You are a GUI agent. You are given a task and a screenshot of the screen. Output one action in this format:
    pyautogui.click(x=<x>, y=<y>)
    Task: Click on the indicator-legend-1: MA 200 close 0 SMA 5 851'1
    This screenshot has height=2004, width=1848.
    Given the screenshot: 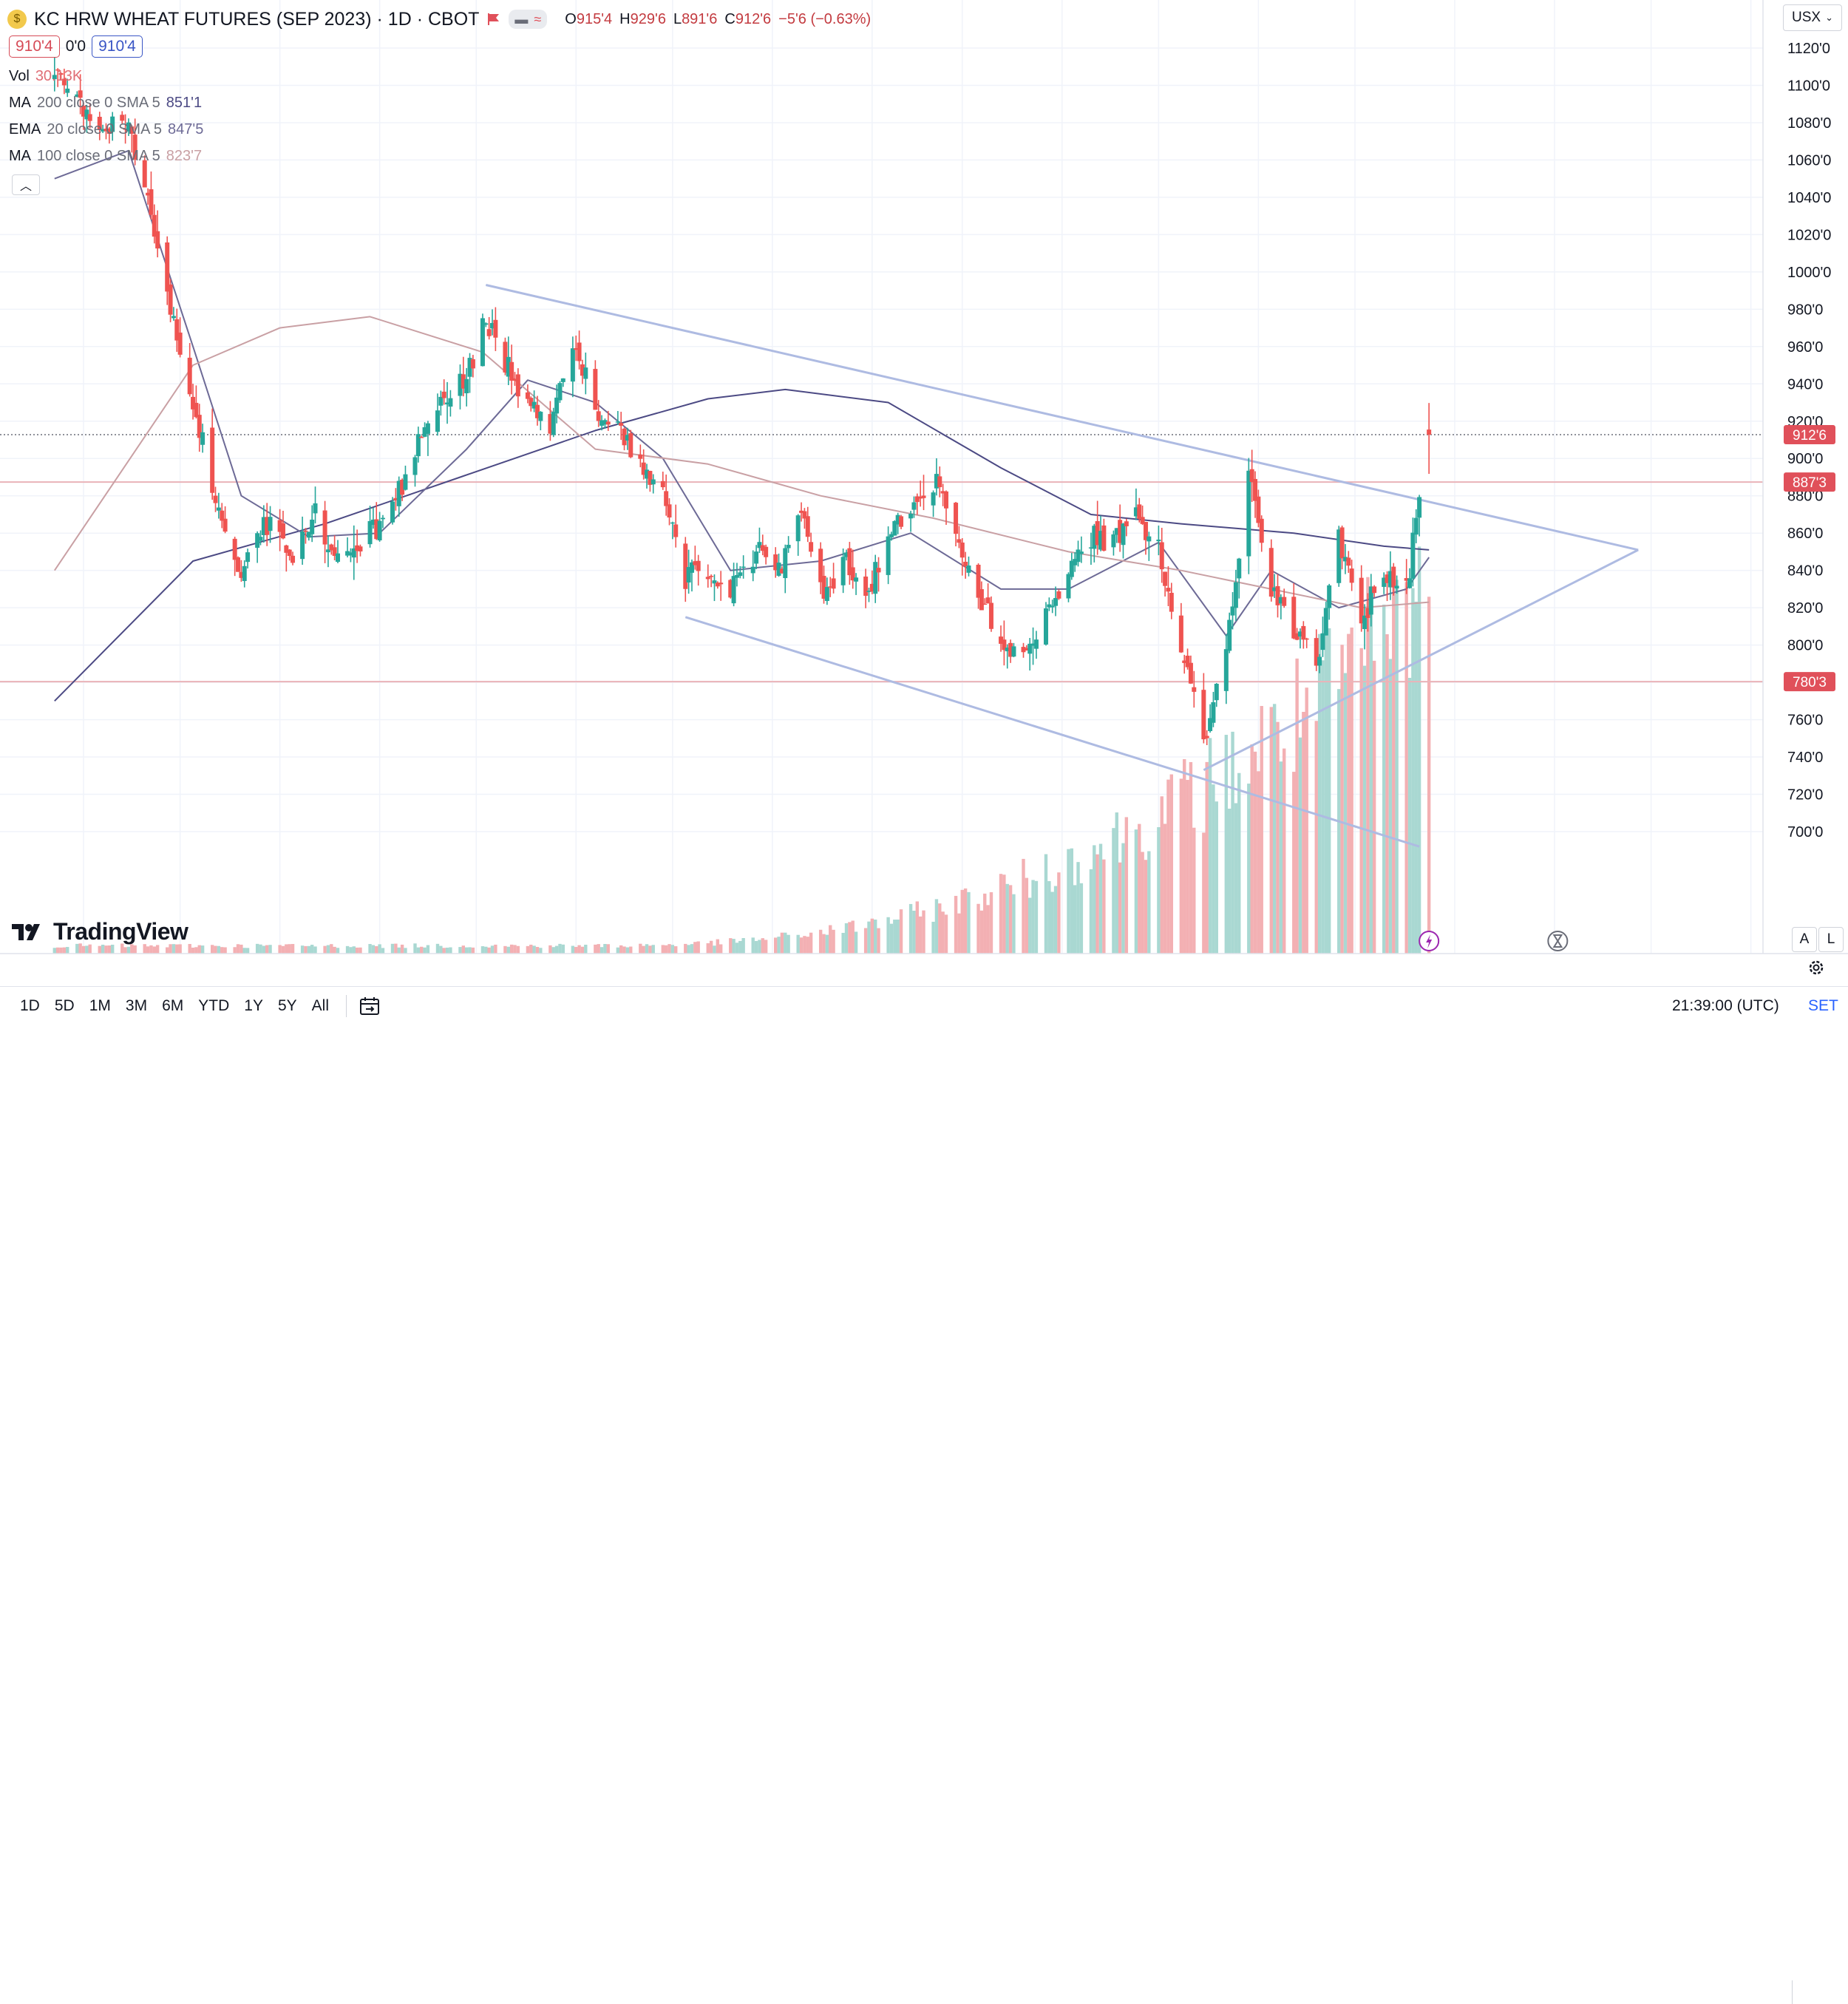 What is the action you would take?
    pyautogui.click(x=105, y=103)
    